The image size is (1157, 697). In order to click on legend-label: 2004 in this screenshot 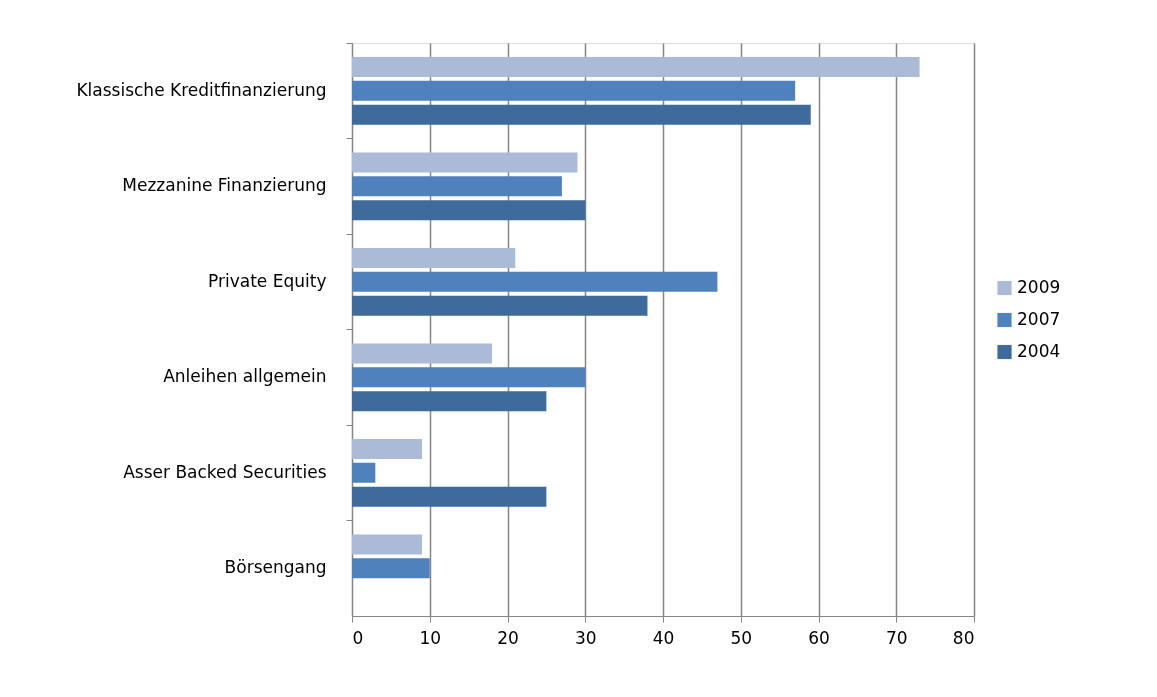, I will do `click(1039, 351)`.